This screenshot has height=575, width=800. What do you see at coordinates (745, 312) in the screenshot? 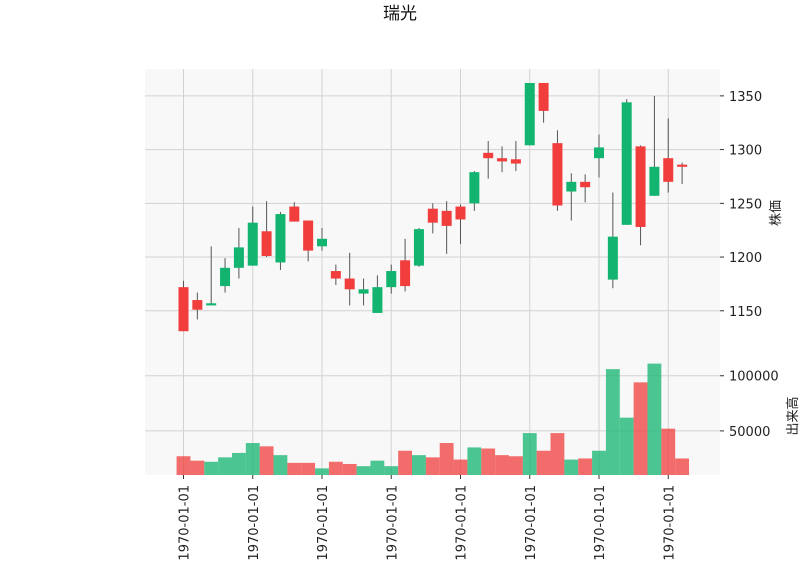
I see `price-tick-label: 1150` at bounding box center [745, 312].